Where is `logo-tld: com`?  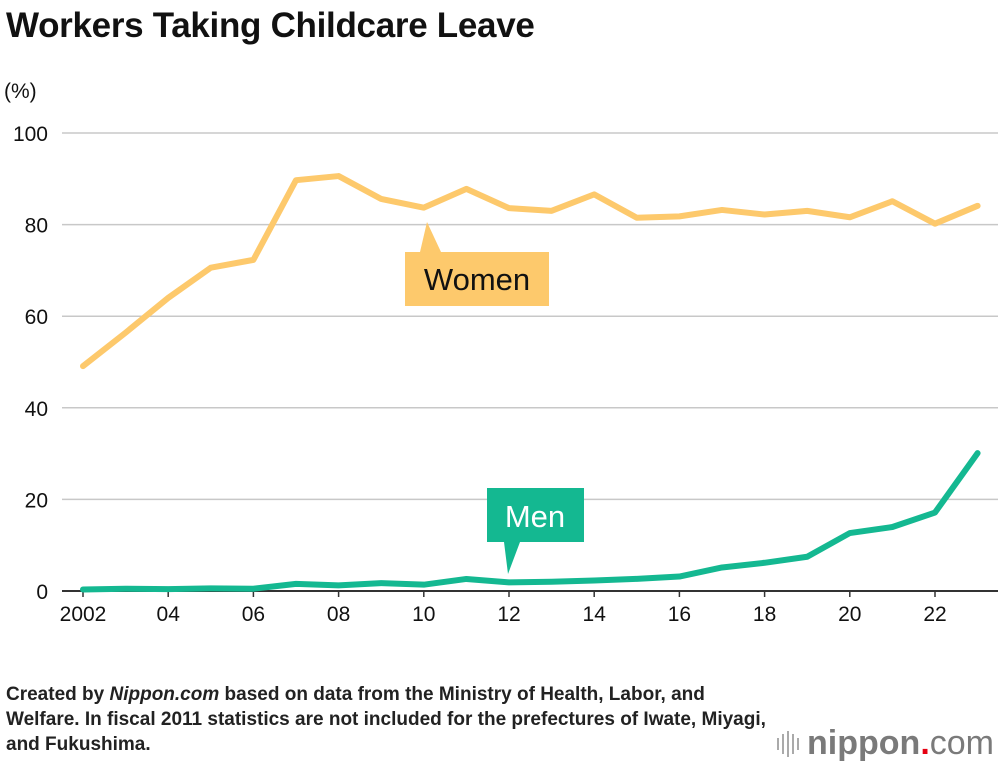
logo-tld: com is located at coordinates (961, 743).